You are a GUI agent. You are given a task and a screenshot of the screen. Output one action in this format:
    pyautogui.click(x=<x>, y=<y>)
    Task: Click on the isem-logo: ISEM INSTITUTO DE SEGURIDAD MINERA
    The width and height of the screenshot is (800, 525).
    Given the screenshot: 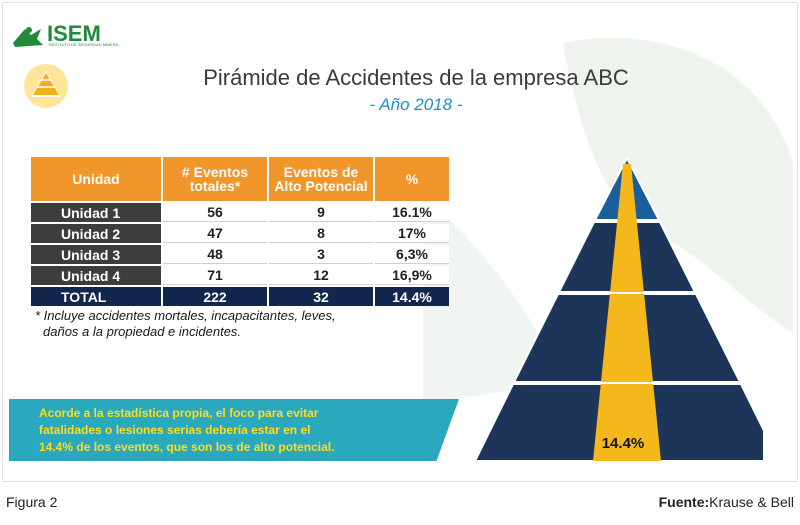 What is the action you would take?
    pyautogui.click(x=76, y=36)
    